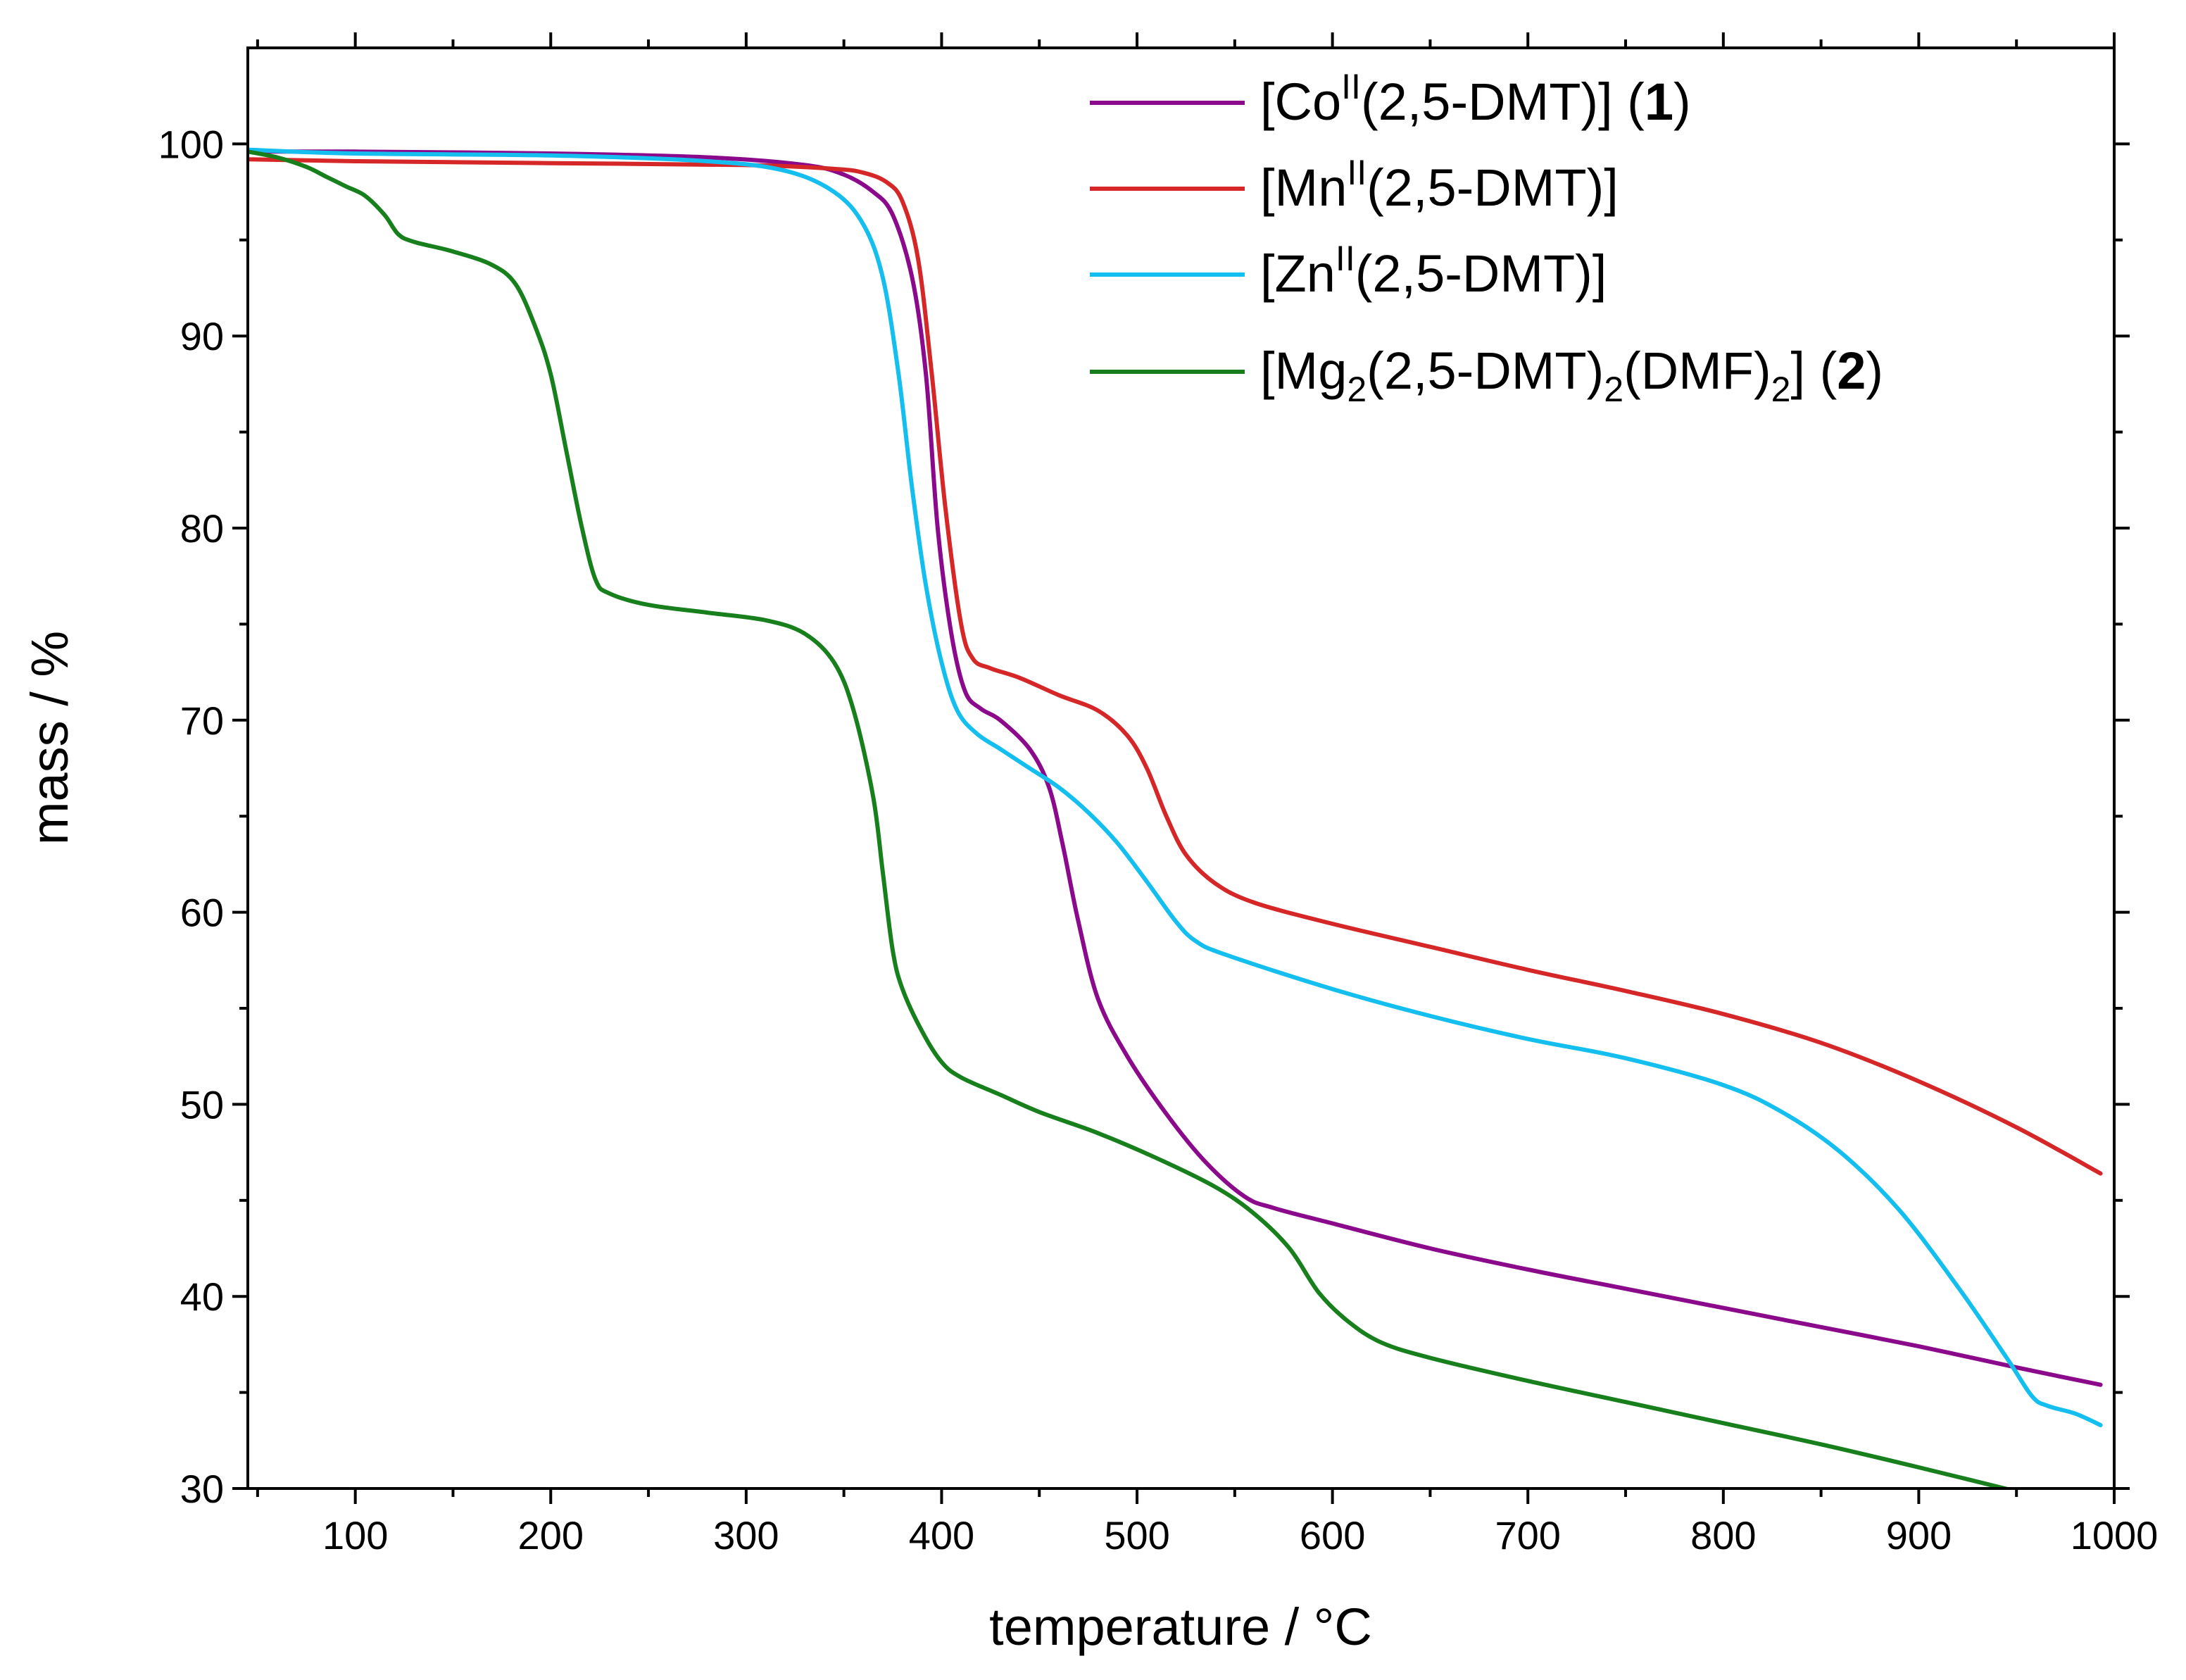 Image resolution: width=2186 pixels, height=1680 pixels. I want to click on y-tick-label: 100, so click(191, 144).